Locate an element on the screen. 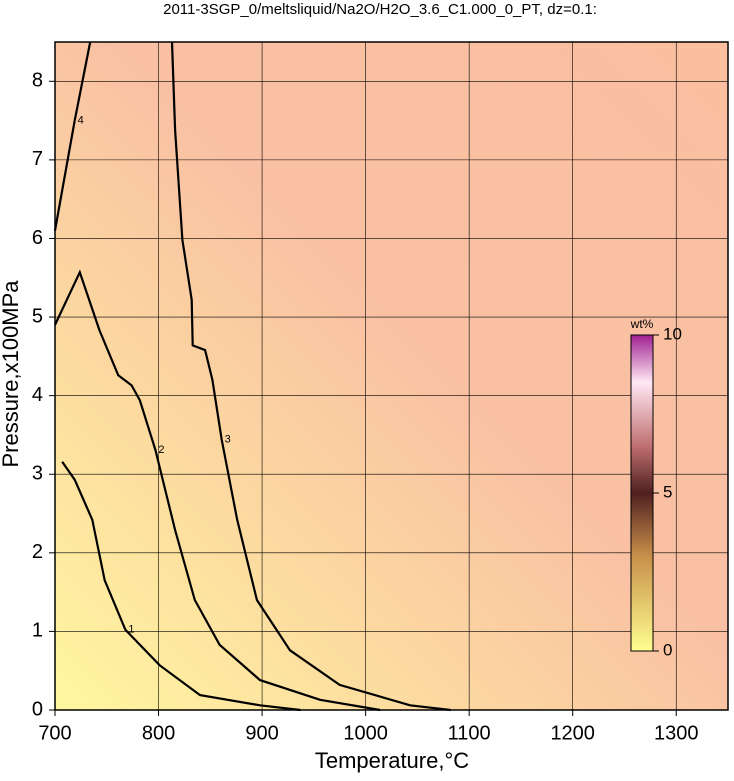 Image resolution: width=734 pixels, height=781 pixels. y-tick-label: 0 is located at coordinates (37, 709).